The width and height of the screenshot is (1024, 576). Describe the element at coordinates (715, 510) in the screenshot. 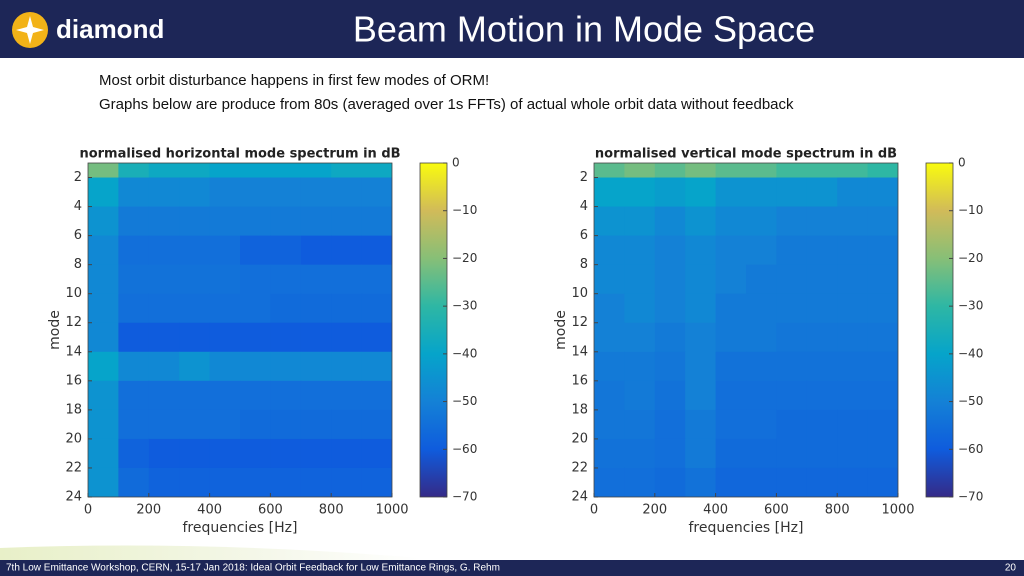

I see `x-tick-label: 400` at that location.